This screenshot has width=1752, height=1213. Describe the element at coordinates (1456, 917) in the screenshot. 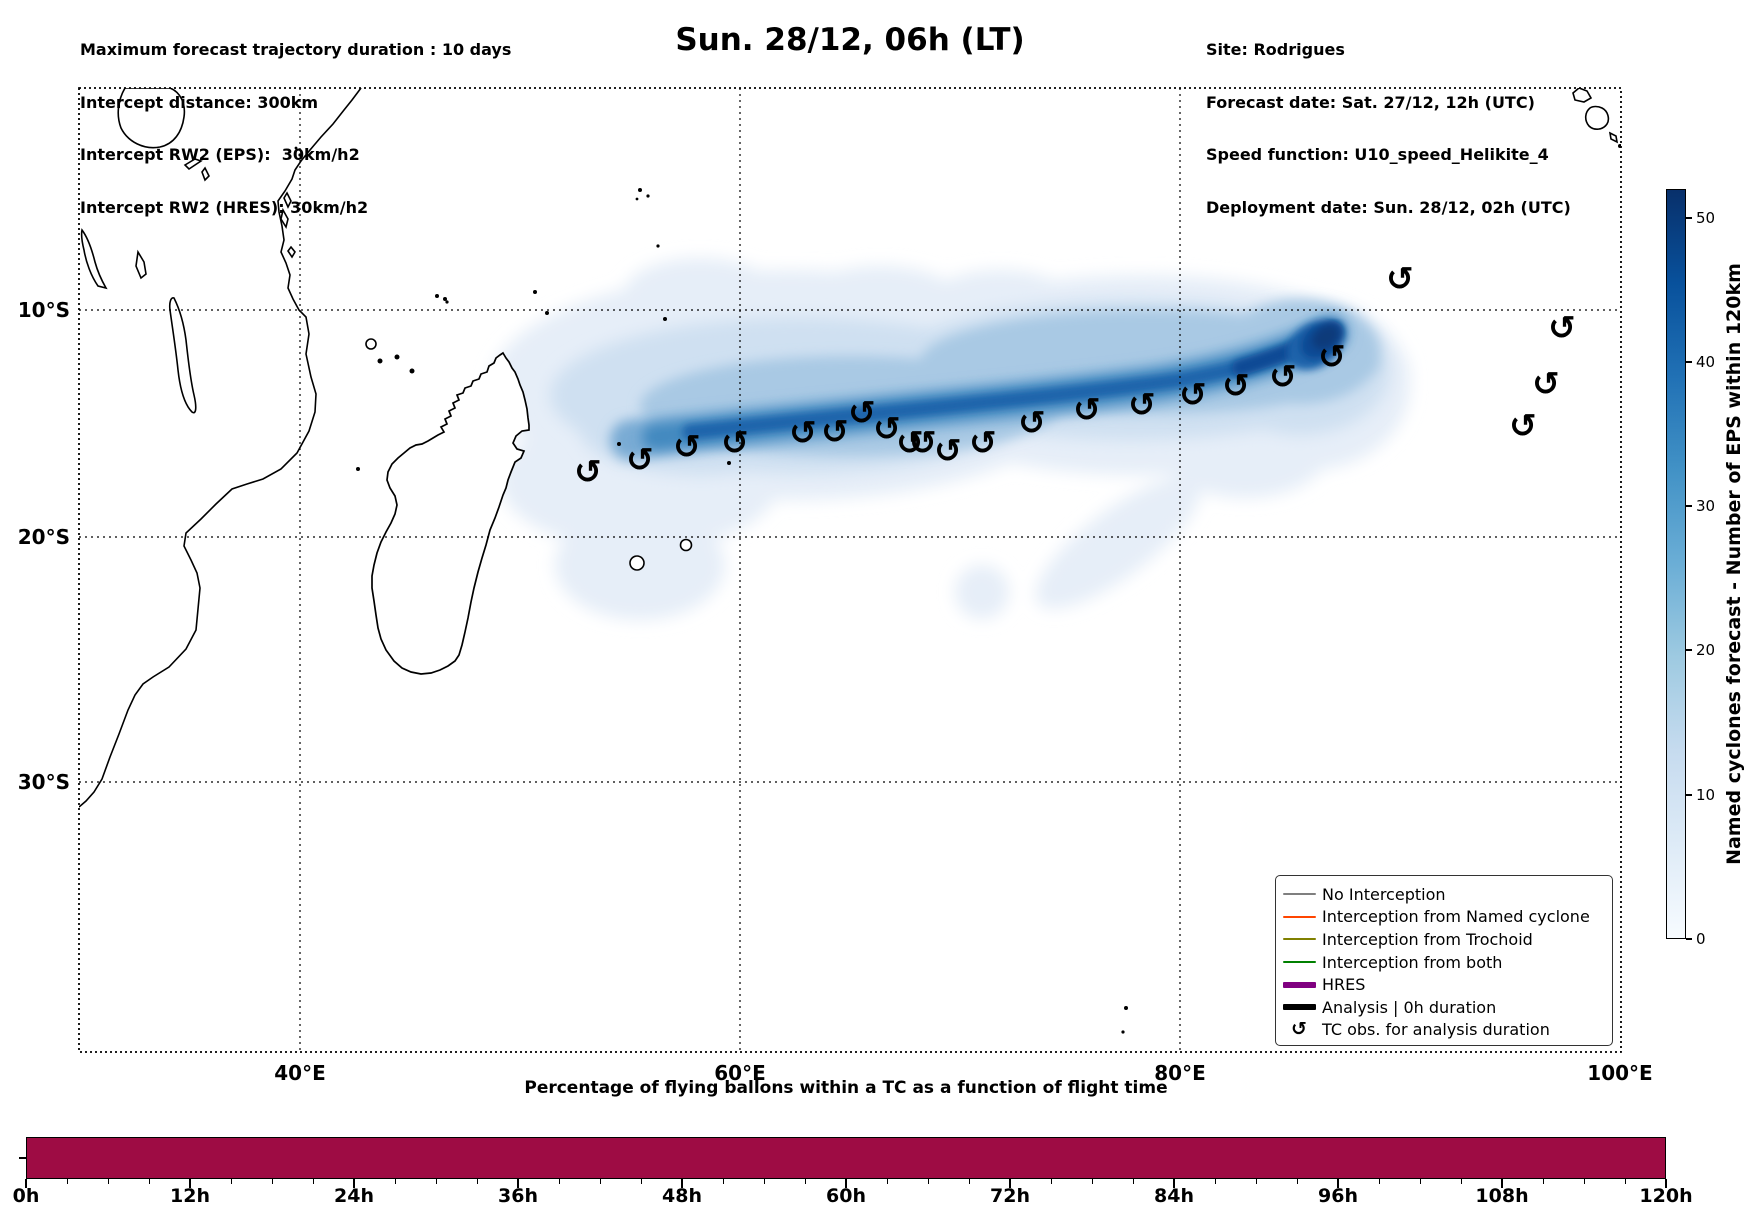

I see `legend-item-label: Interception from Named cyclone` at that location.